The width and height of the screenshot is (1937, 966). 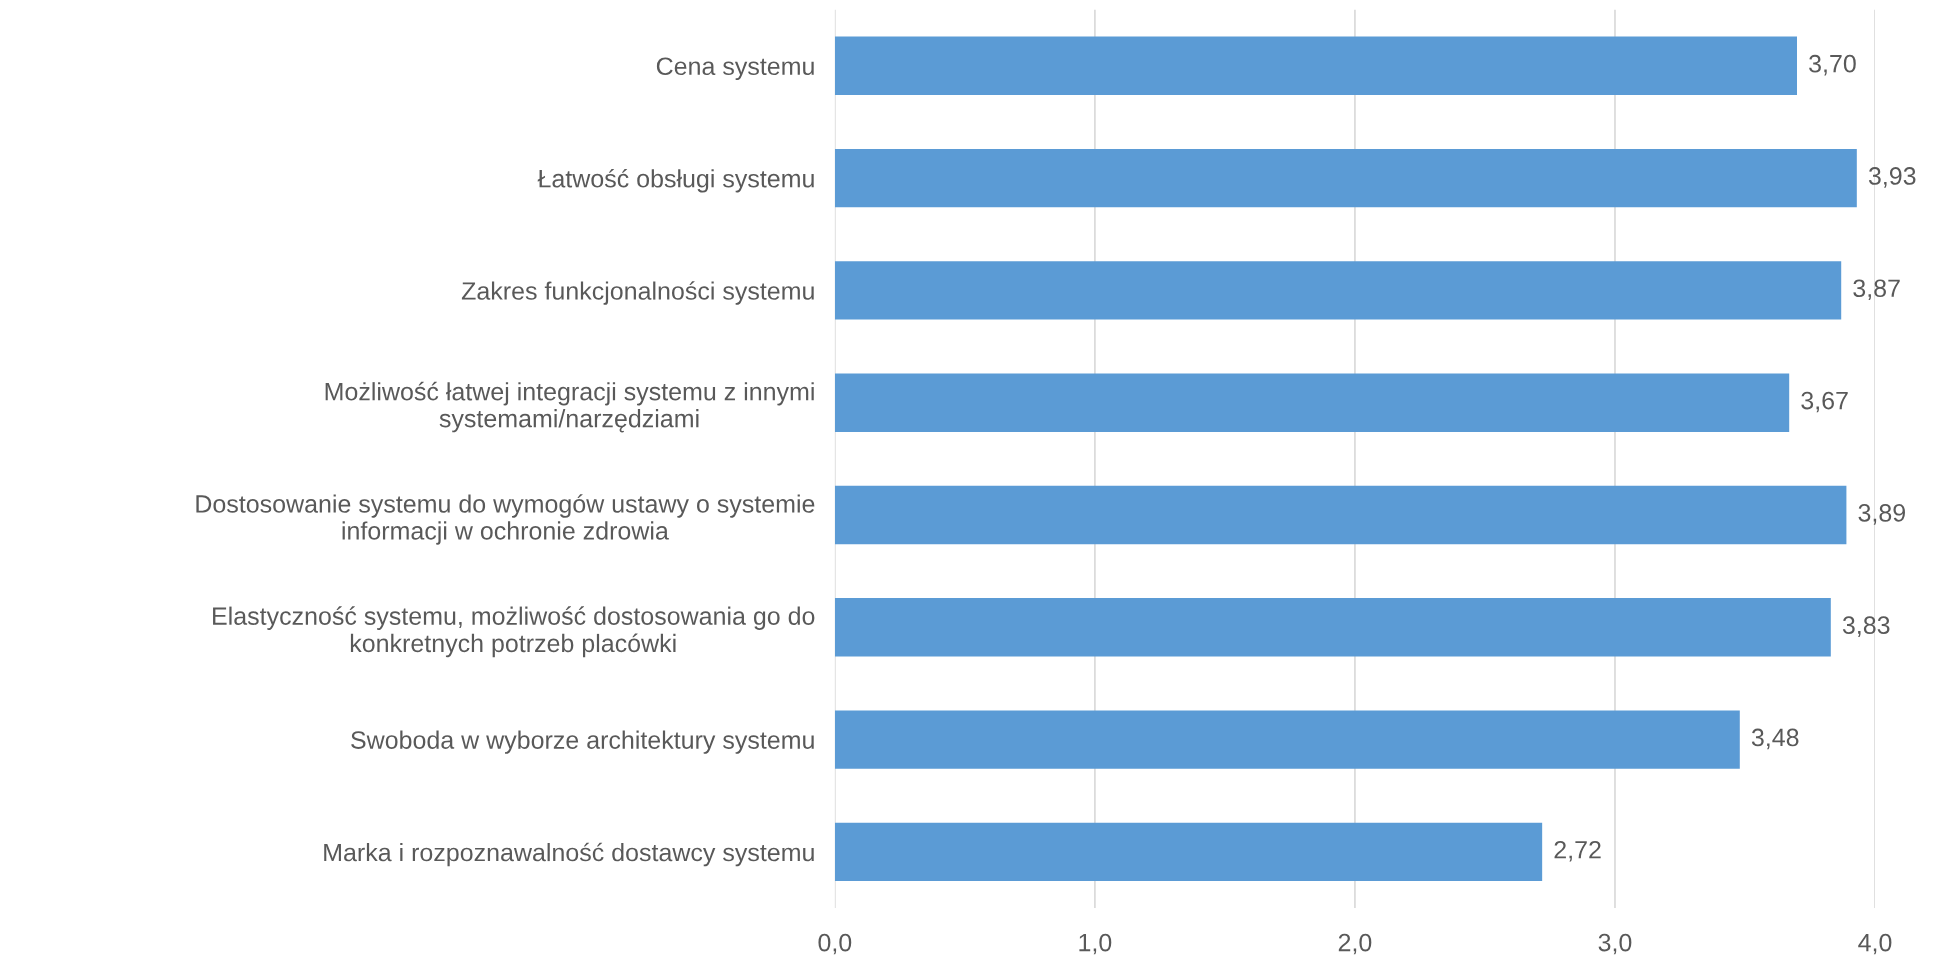 What do you see at coordinates (1875, 944) in the screenshot?
I see `x-tick-label: 4,0` at bounding box center [1875, 944].